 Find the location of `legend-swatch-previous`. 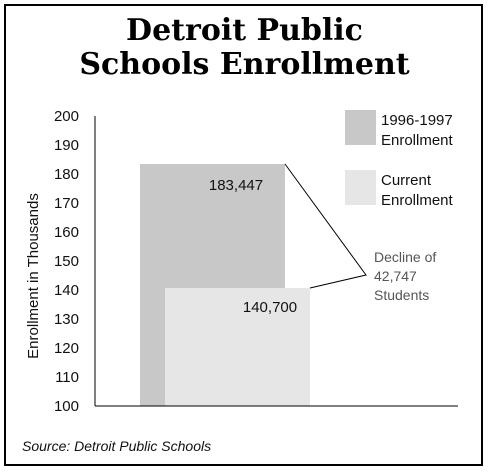

legend-swatch-previous is located at coordinates (360, 127).